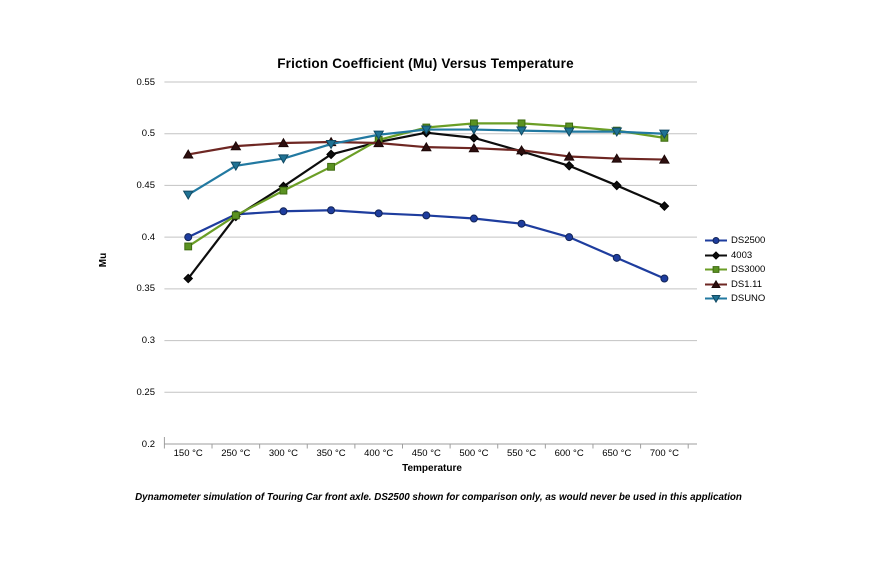 This screenshot has height=573, width=877. I want to click on legend-item-DS2500: DS2500, so click(735, 240).